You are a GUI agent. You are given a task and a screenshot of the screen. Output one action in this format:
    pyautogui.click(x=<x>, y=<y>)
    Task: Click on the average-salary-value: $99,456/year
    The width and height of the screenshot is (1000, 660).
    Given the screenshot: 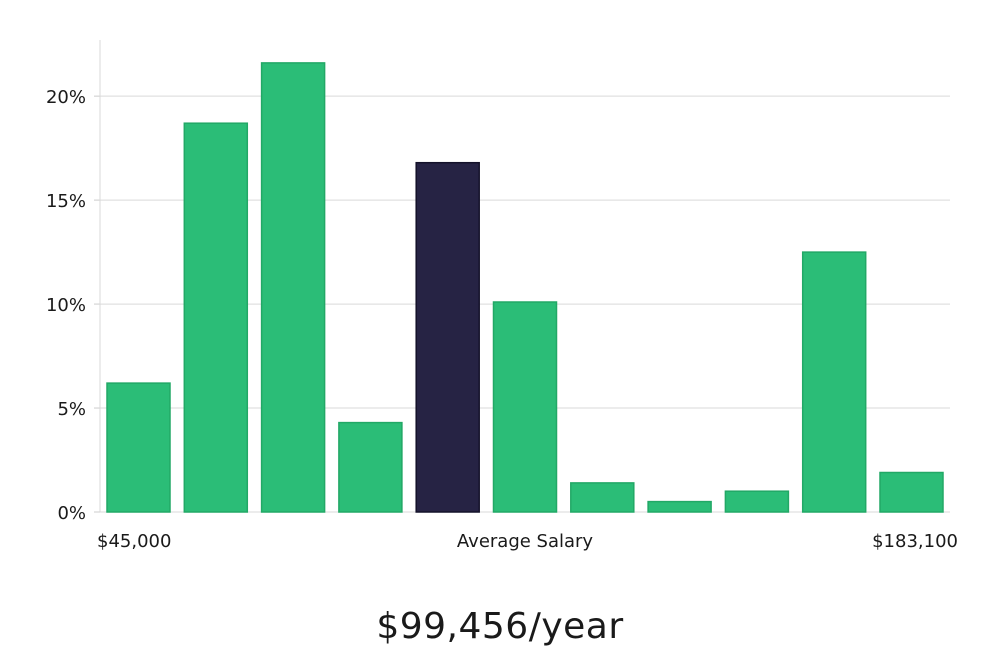 What is the action you would take?
    pyautogui.click(x=500, y=626)
    